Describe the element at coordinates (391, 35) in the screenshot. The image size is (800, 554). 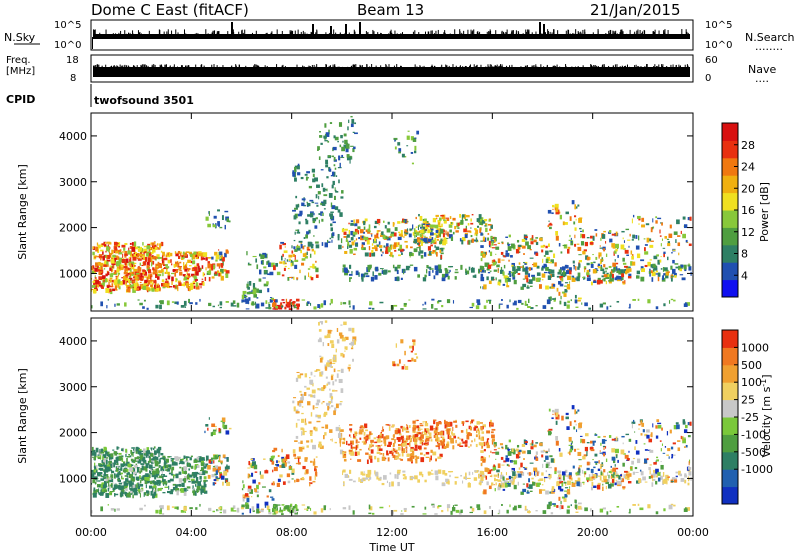
I see `nsky-trace` at that location.